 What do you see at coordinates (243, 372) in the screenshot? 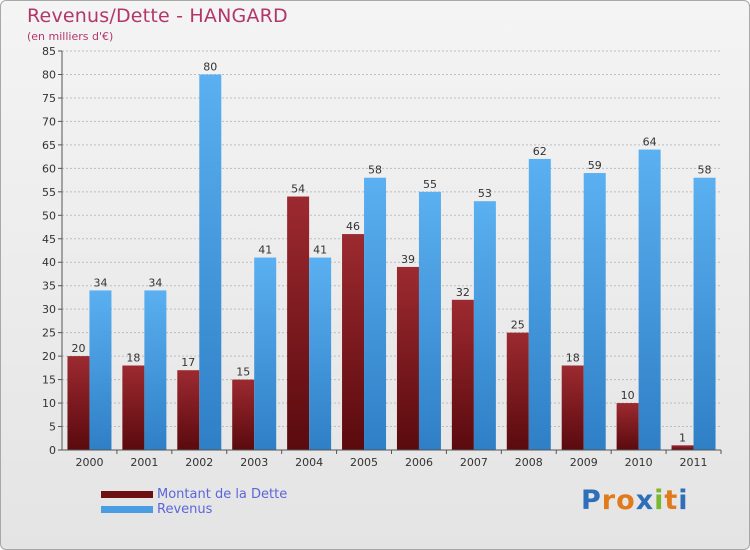
I see `bar-dette-label: 15` at bounding box center [243, 372].